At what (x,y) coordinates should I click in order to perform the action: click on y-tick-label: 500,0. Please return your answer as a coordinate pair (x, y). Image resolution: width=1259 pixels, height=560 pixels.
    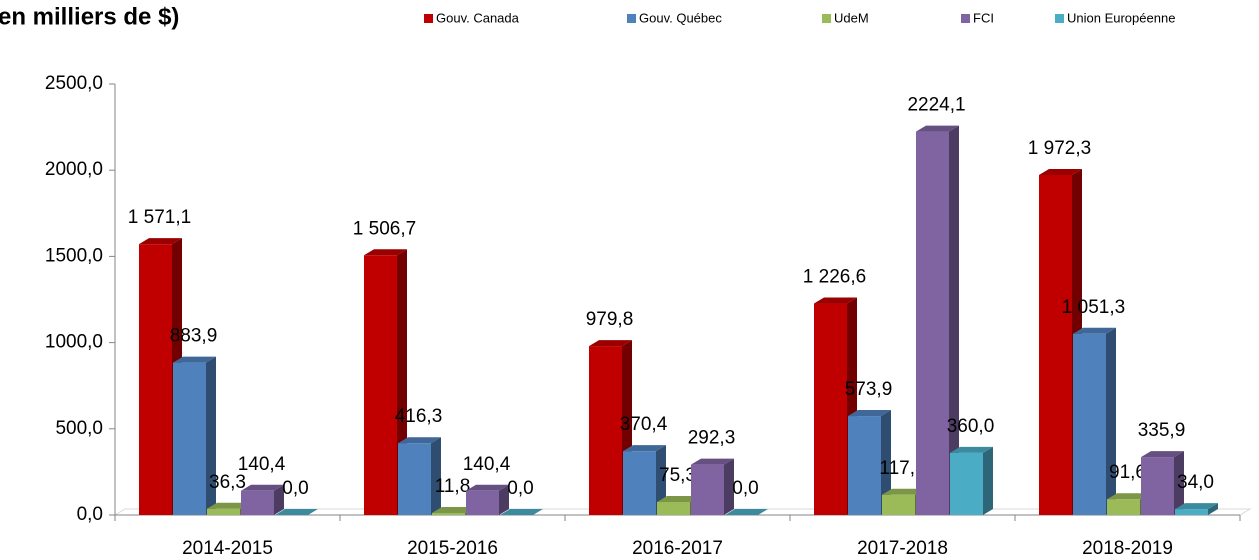
    Looking at the image, I should click on (79, 428).